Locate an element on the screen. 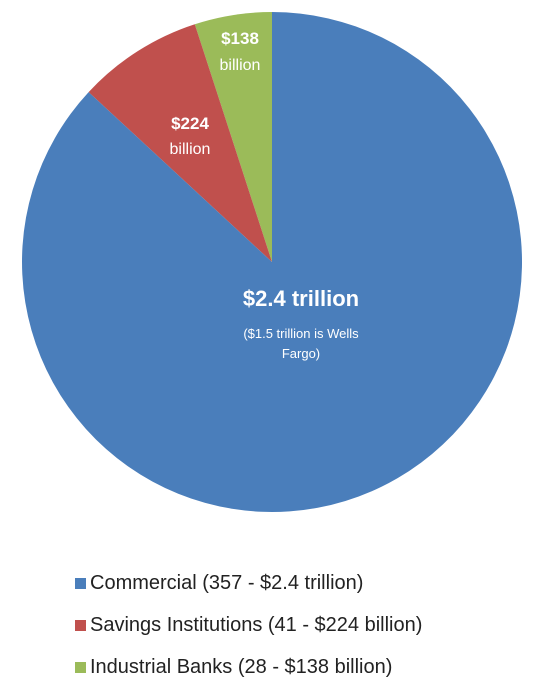 The image size is (558, 693). industrial-banks-unit-label: billion is located at coordinates (240, 65).